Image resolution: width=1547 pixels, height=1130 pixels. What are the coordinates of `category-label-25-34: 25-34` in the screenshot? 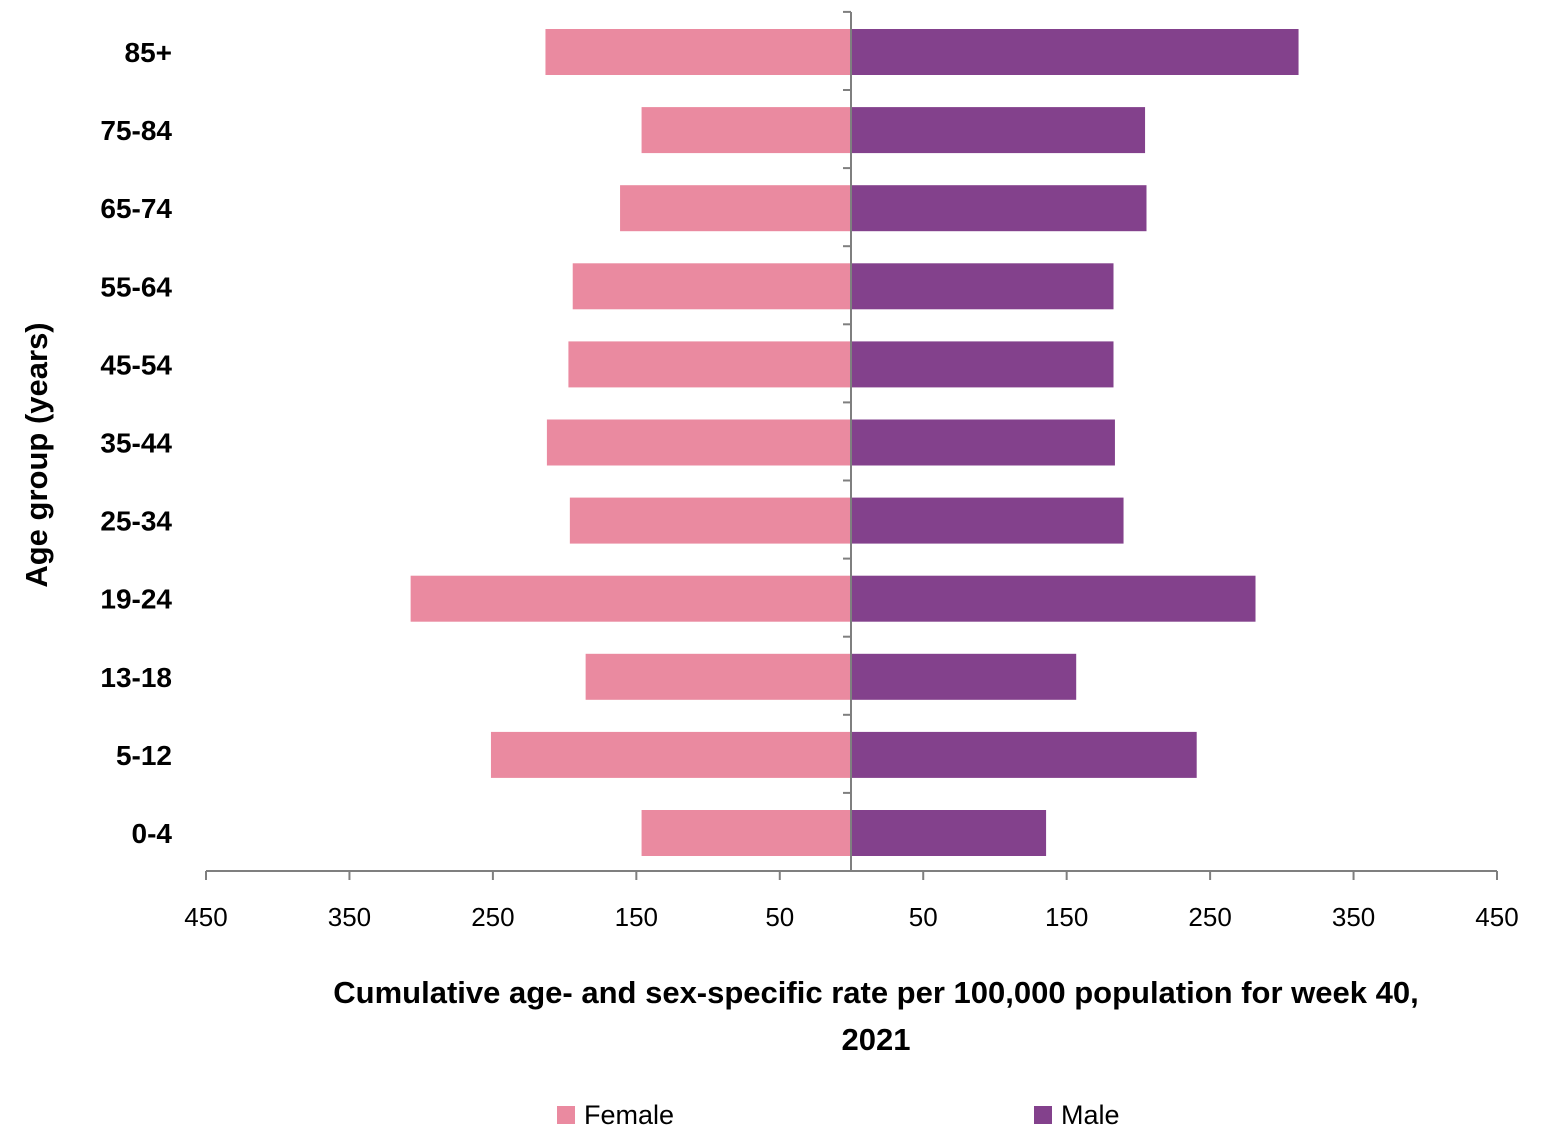 It's located at (136, 521).